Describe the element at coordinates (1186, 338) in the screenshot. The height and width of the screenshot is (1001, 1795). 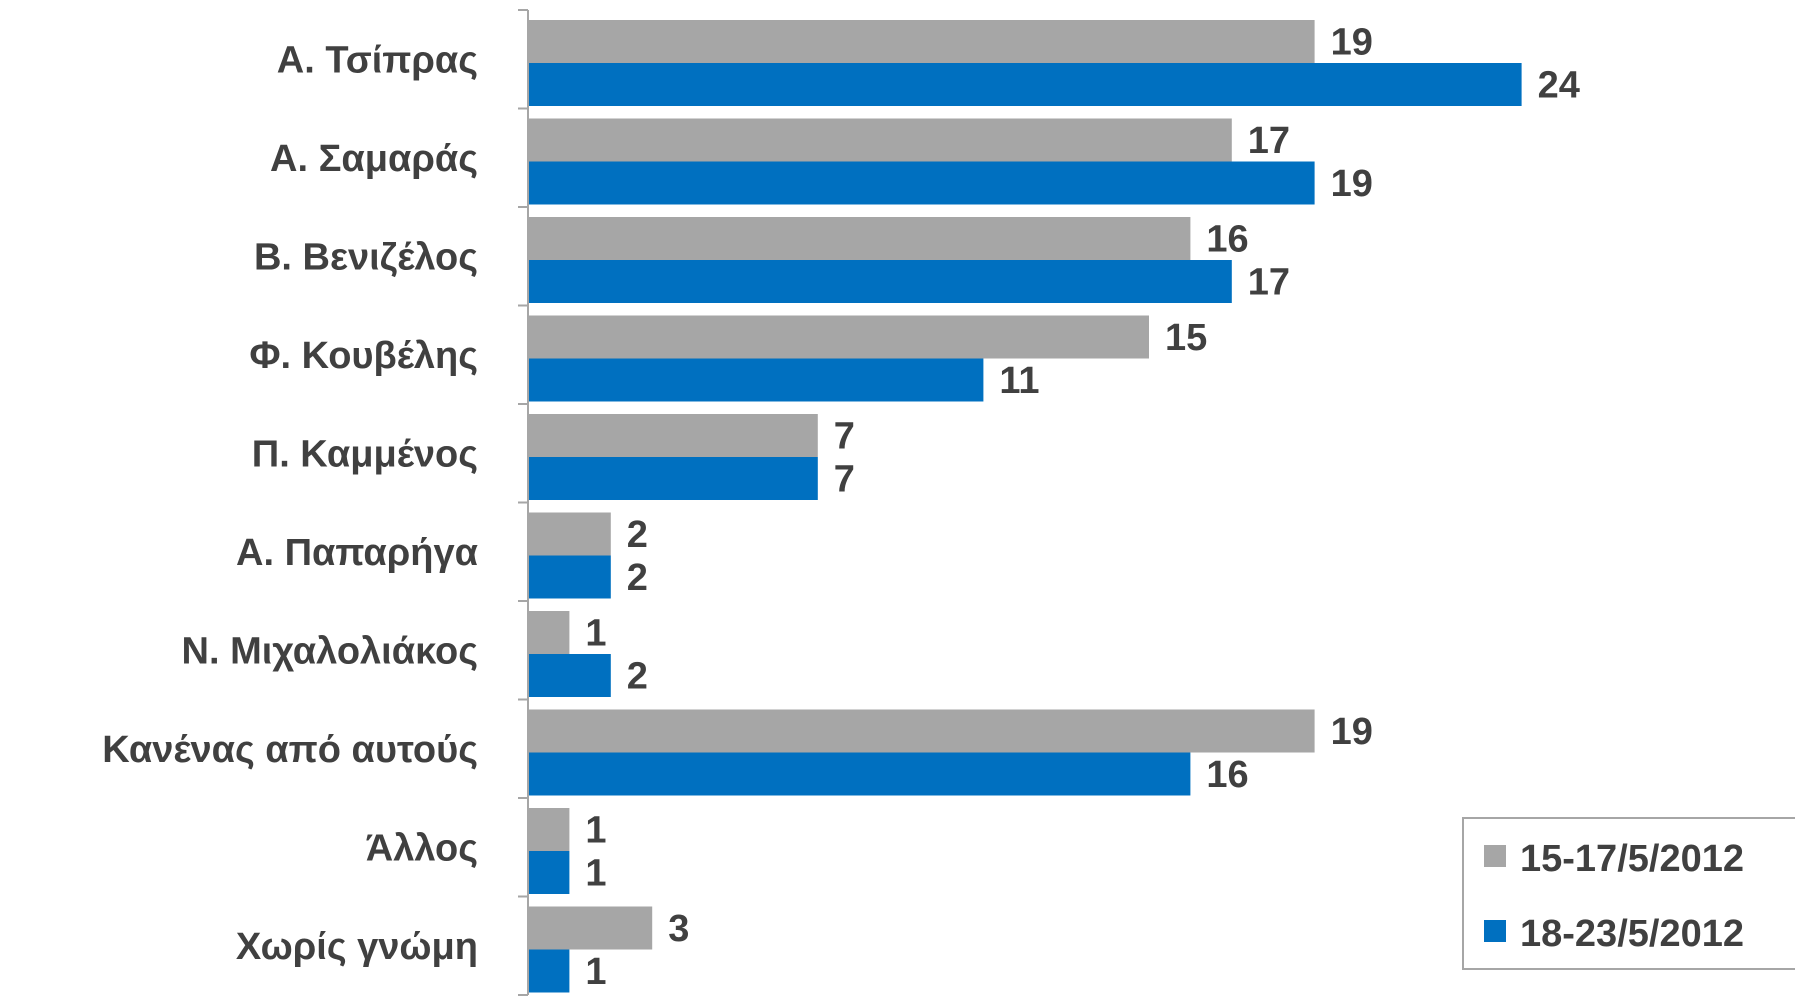
I see `value-label-series-1: 15` at that location.